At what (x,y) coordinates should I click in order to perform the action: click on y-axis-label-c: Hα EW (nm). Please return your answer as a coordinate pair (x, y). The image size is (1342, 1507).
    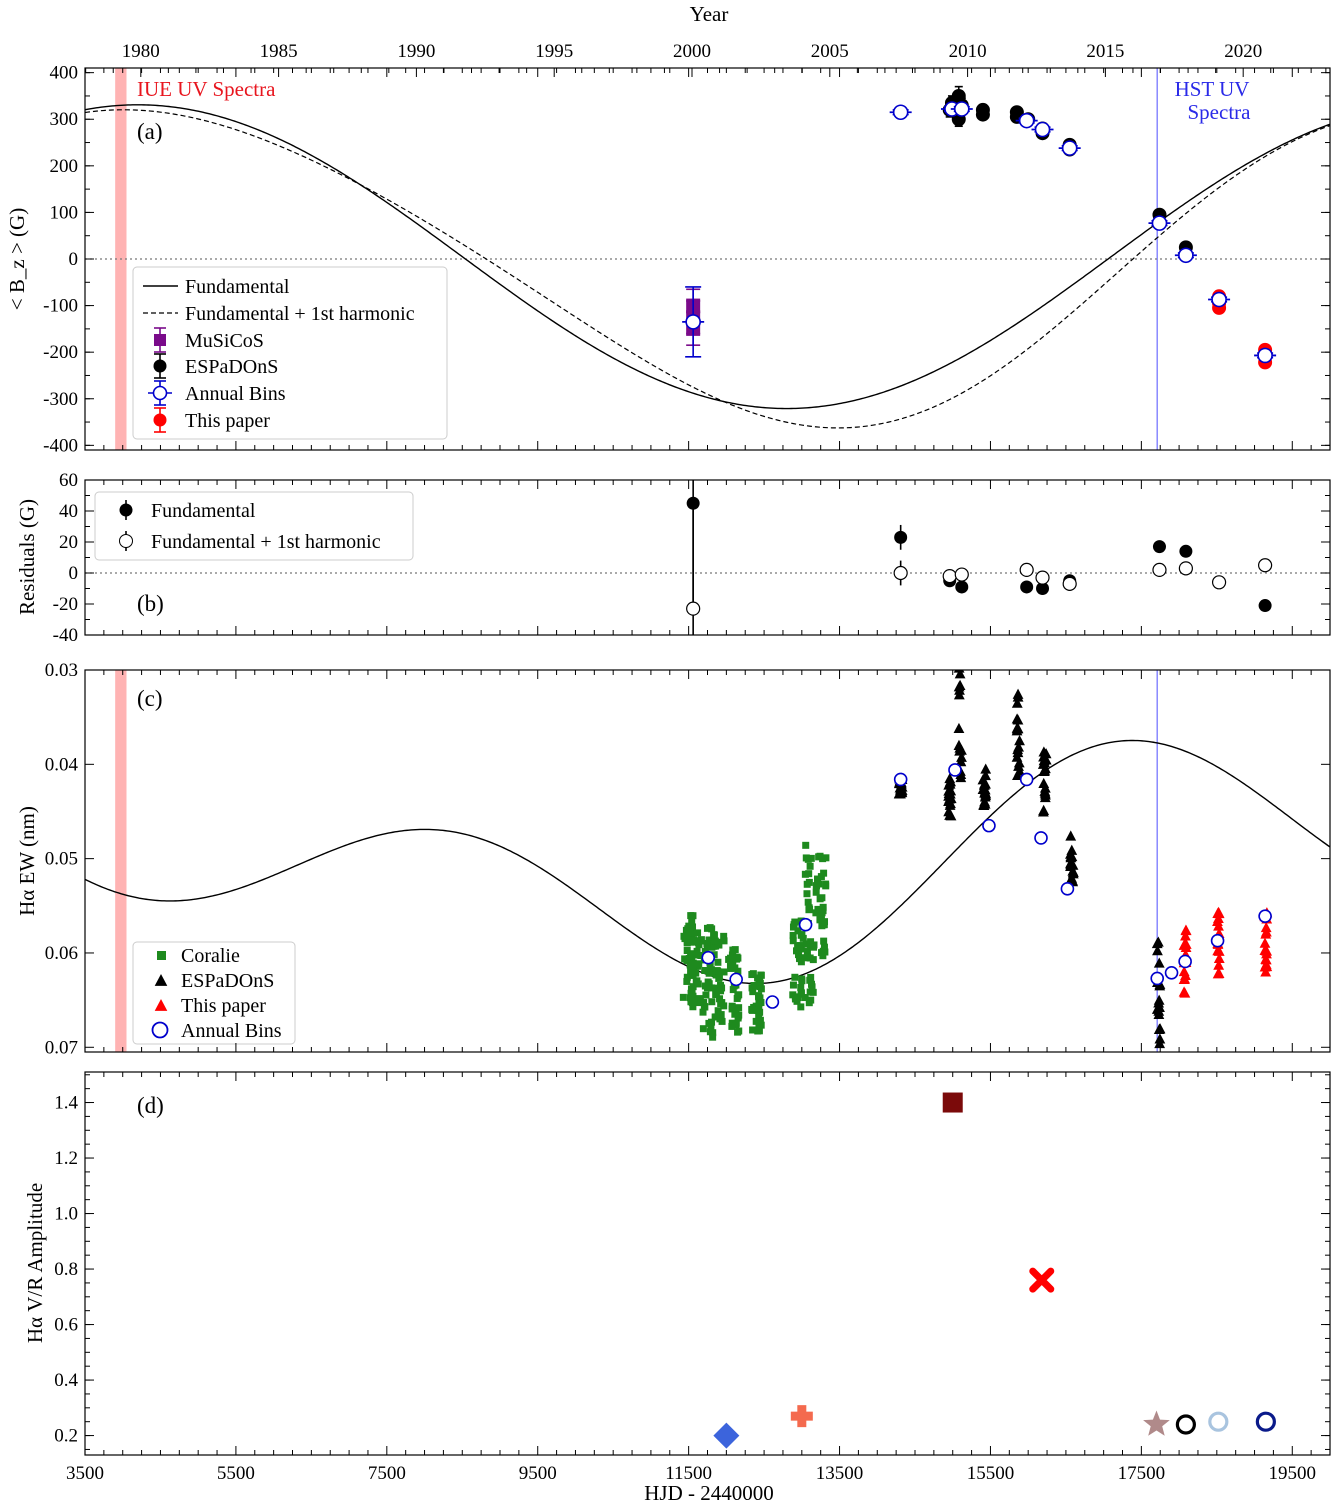
    Looking at the image, I should click on (27, 861).